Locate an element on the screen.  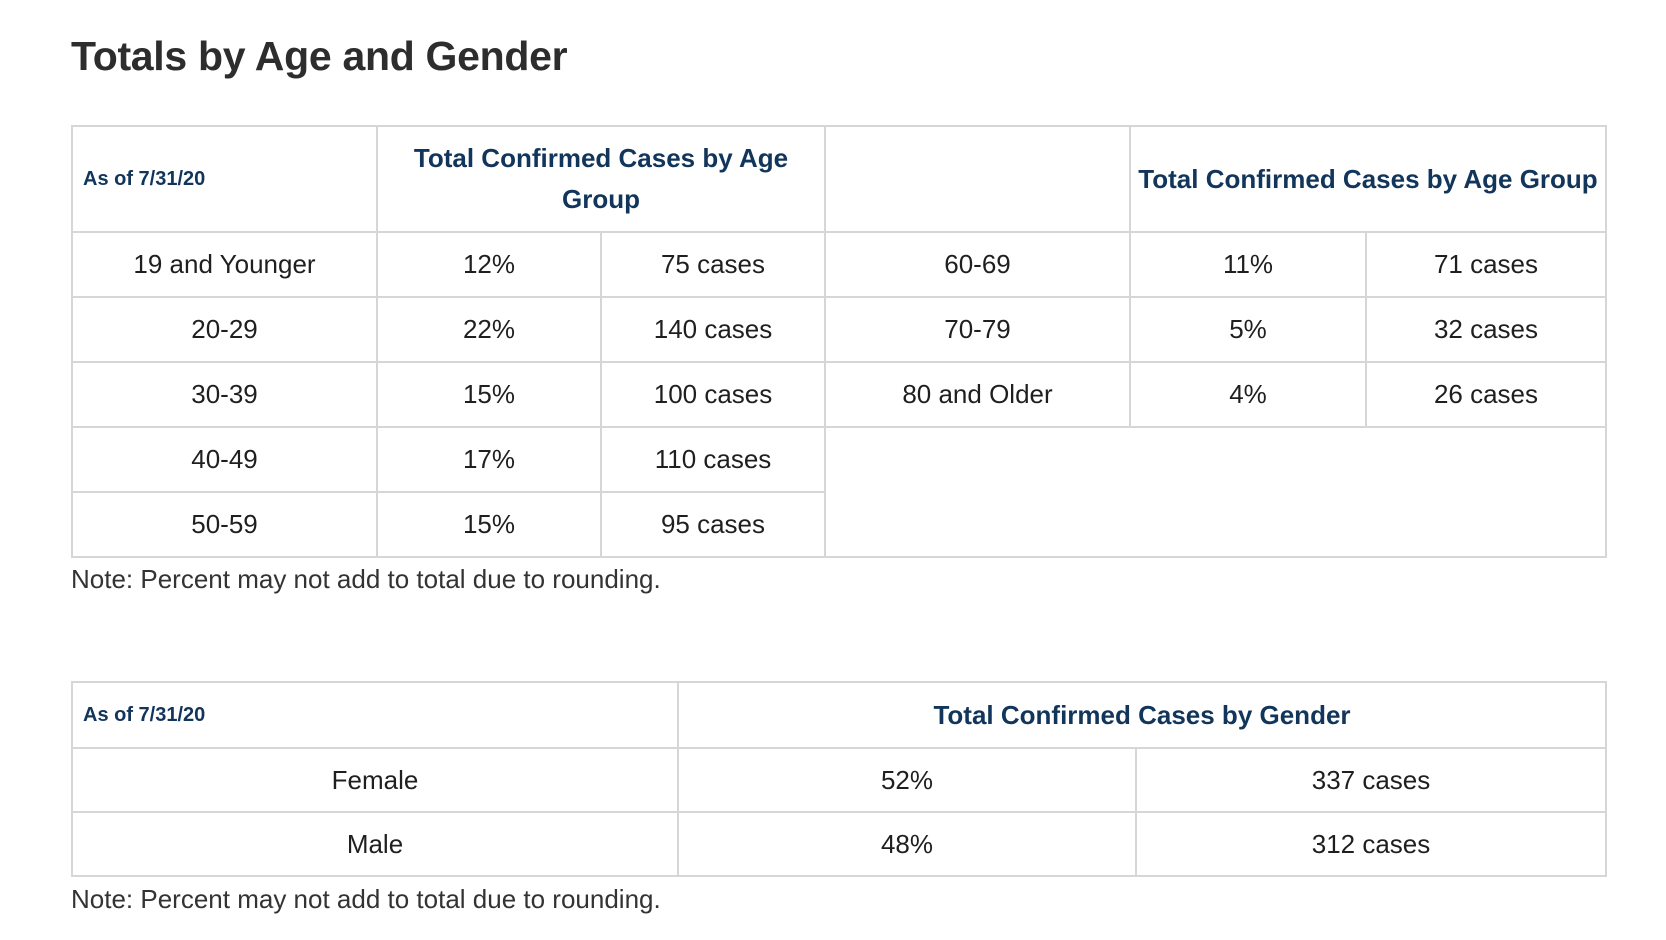
cases-cell: 95 cases is located at coordinates (713, 524).